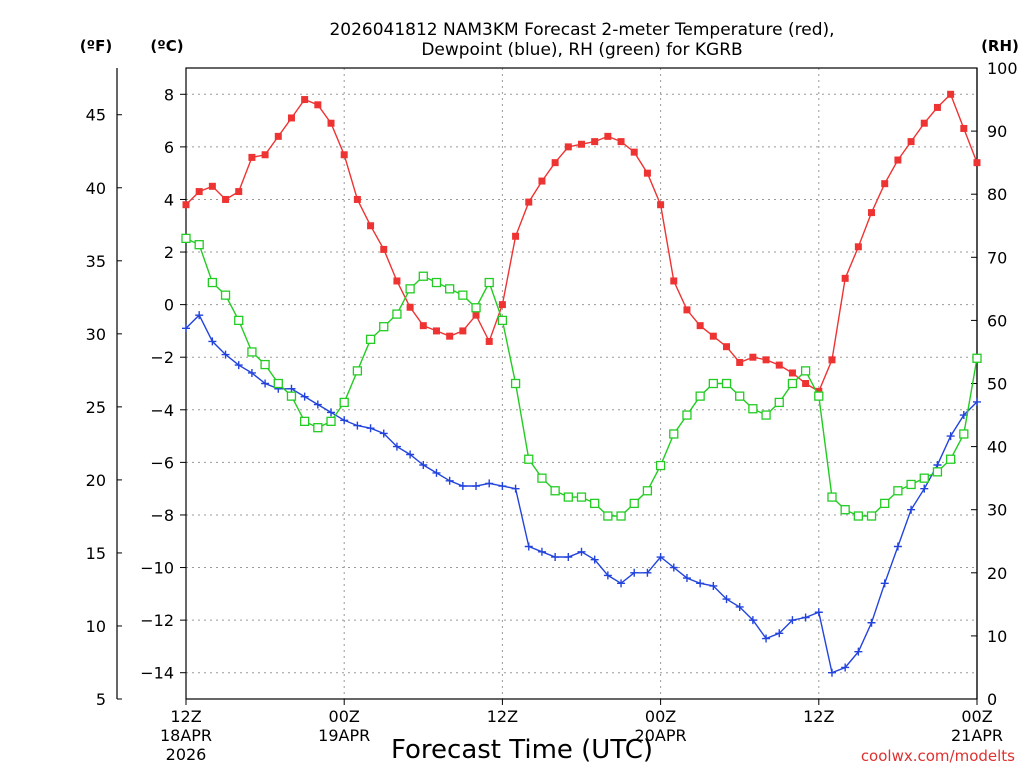 This screenshot has height=768, width=1024. I want to click on time-tick-date: 18APR, so click(186, 735).